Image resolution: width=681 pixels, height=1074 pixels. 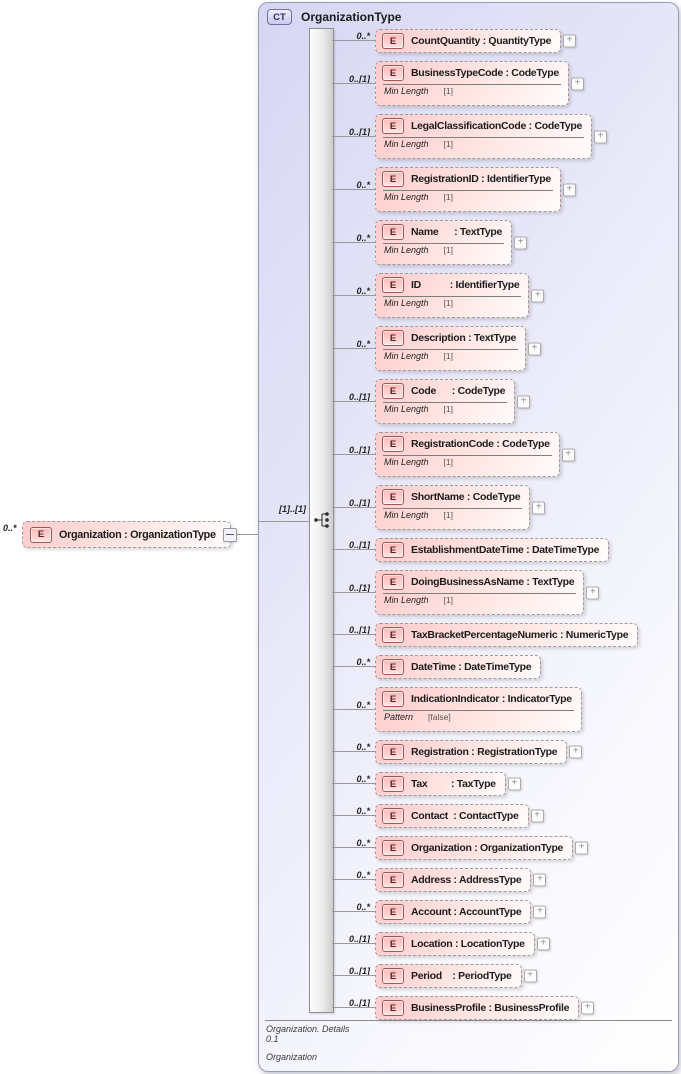 What do you see at coordinates (137, 534) in the screenshot?
I see `root-element-label: Organization : OrganizationType` at bounding box center [137, 534].